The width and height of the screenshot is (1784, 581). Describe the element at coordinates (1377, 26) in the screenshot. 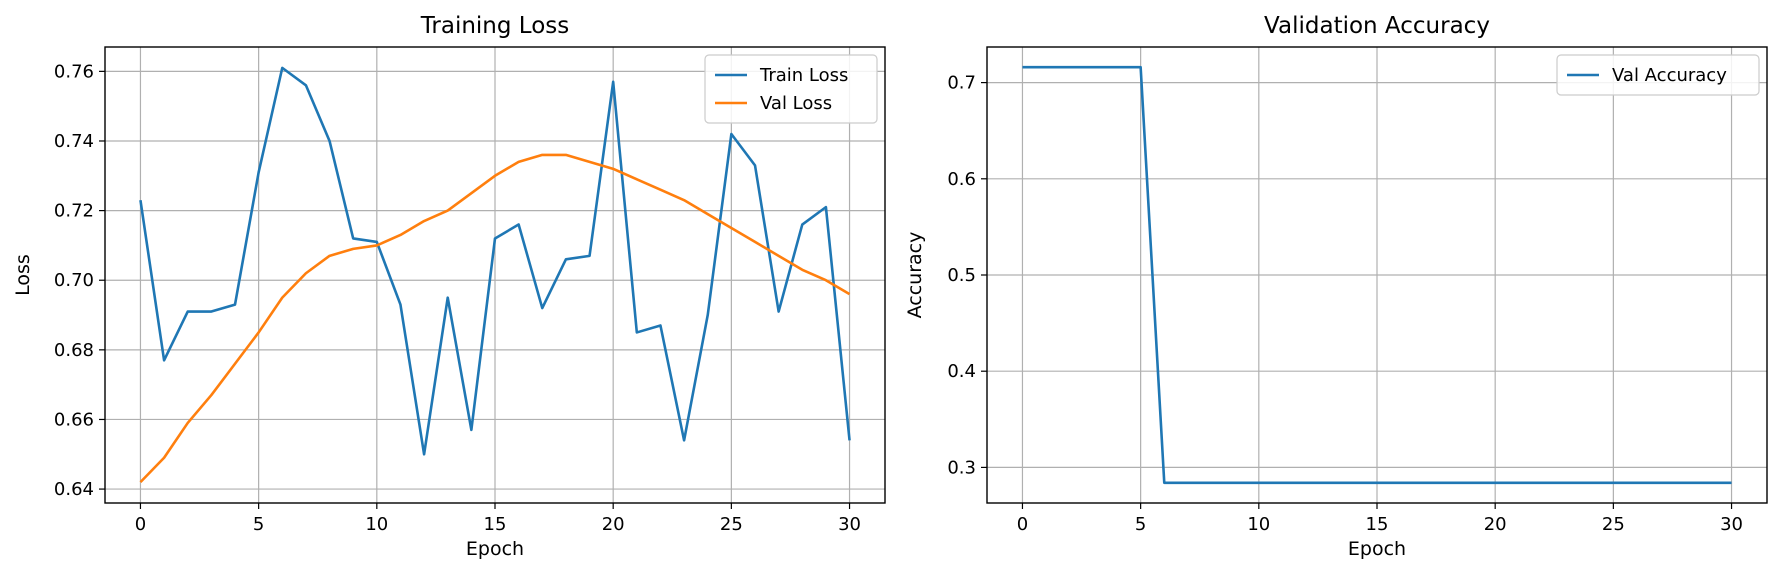

I see `chart-title: Validation Accuracy` at that location.